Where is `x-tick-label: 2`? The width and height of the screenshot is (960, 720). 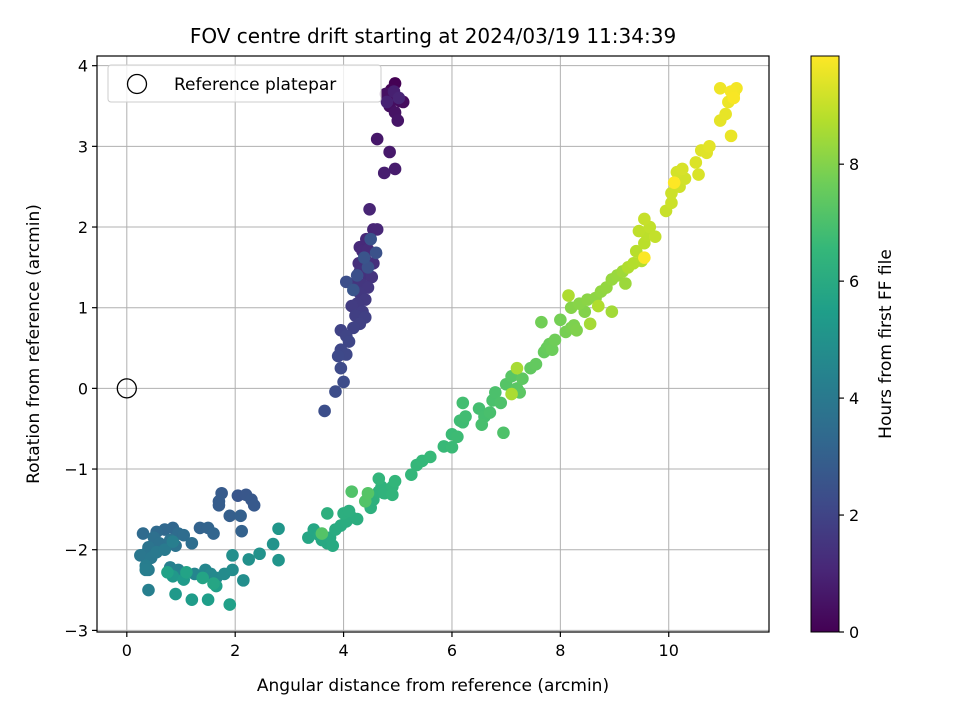 x-tick-label: 2 is located at coordinates (235, 650).